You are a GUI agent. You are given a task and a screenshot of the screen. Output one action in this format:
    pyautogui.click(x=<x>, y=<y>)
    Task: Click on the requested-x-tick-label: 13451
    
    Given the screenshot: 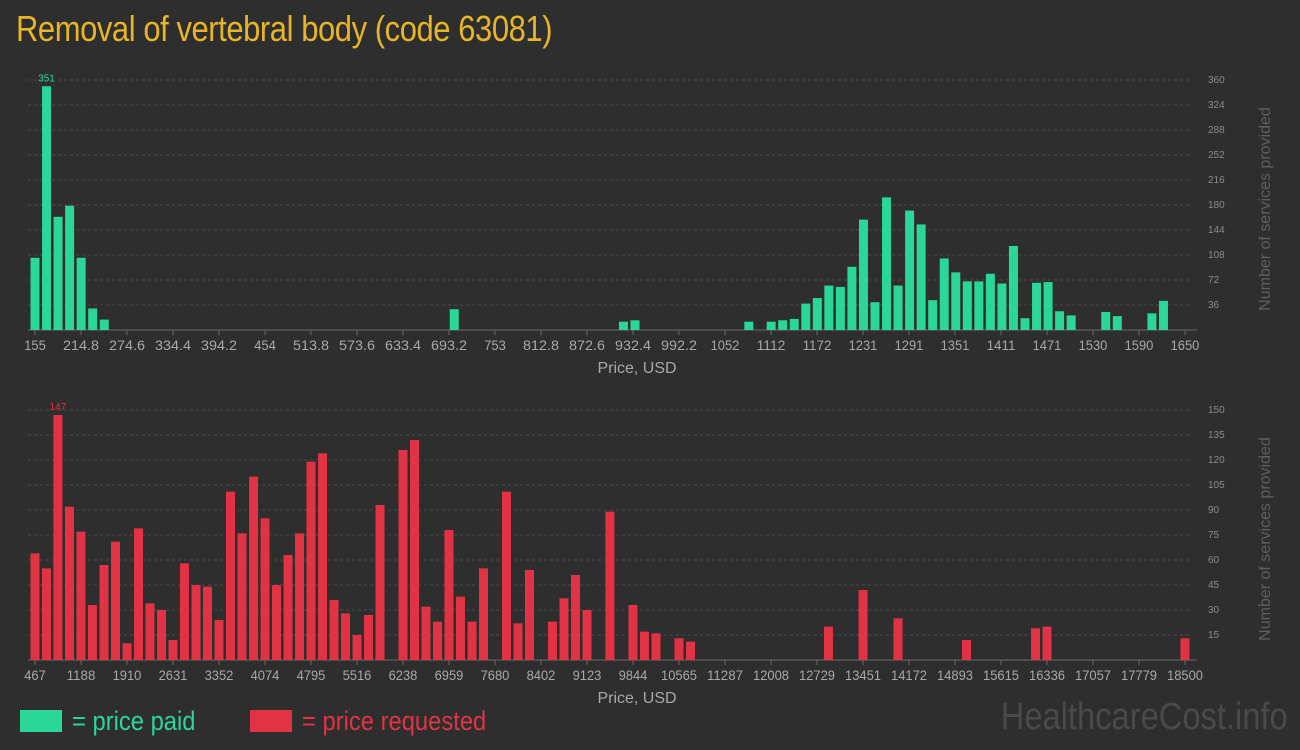 What is the action you would take?
    pyautogui.click(x=863, y=675)
    